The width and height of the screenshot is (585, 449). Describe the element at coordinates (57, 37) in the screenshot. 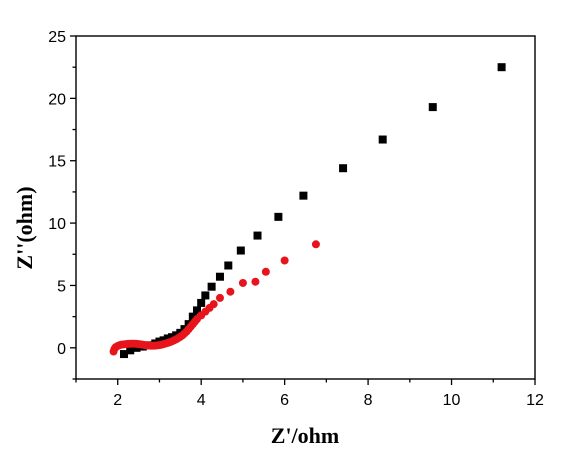

I see `y-tick-label: 25` at that location.